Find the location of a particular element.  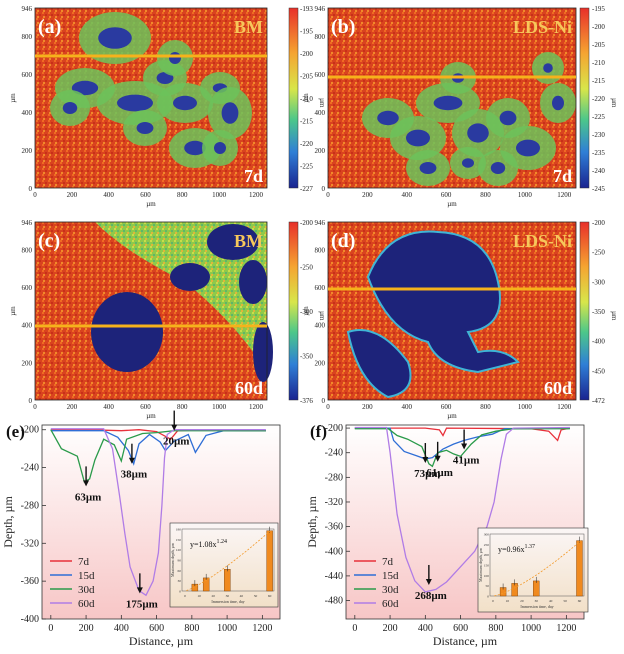

colorbar-tick-label: -227 is located at coordinates (306, 189).